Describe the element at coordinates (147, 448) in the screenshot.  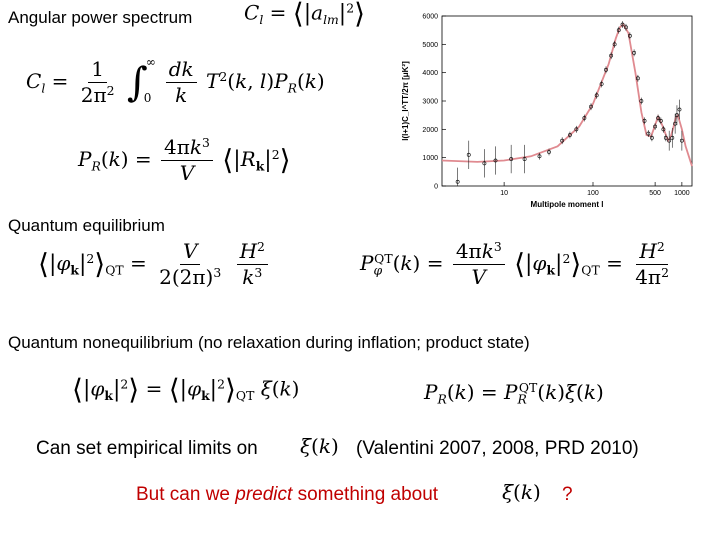
I see `limits-text: Can set empirical limits on` at that location.